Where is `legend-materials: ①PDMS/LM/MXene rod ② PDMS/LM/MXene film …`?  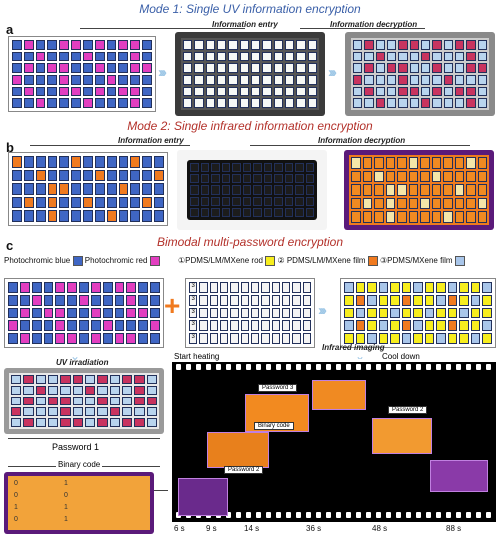 legend-materials: ①PDMS/LM/MXene rod ② PDMS/LM/MXene film … is located at coordinates (321, 261).